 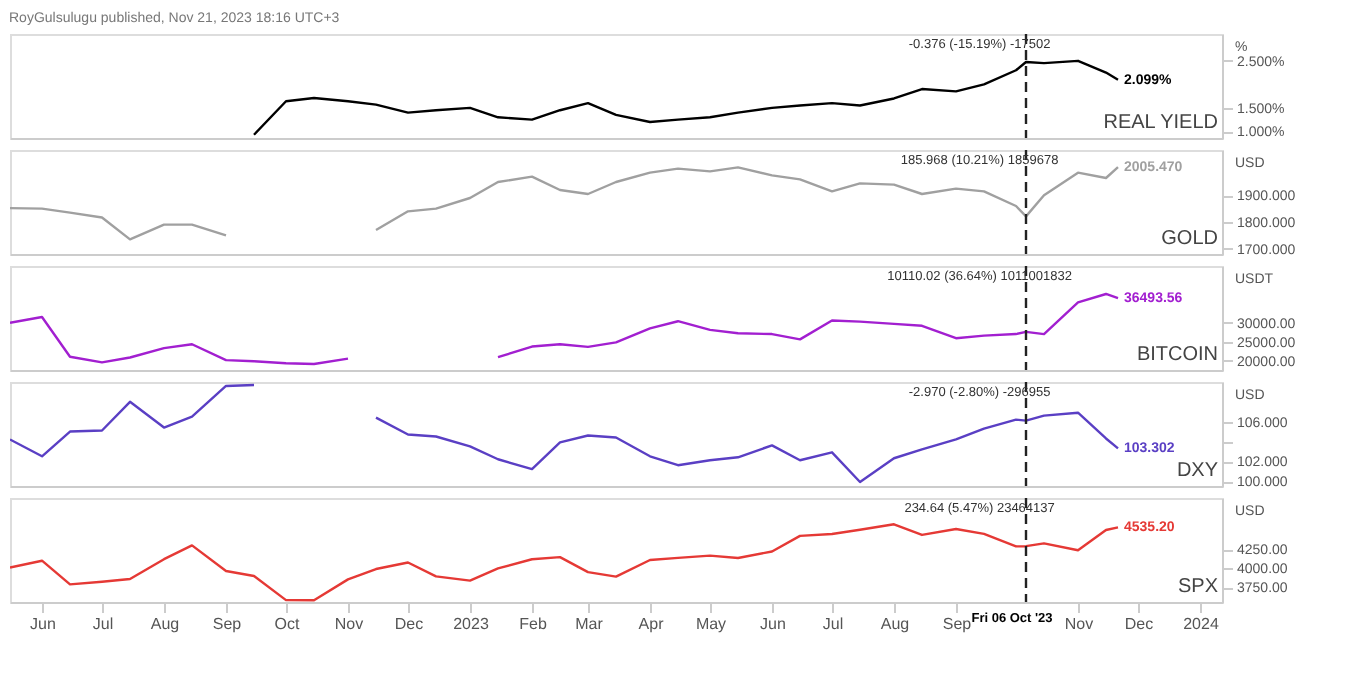 What do you see at coordinates (1177, 355) in the screenshot?
I see `text: BITCOIN` at bounding box center [1177, 355].